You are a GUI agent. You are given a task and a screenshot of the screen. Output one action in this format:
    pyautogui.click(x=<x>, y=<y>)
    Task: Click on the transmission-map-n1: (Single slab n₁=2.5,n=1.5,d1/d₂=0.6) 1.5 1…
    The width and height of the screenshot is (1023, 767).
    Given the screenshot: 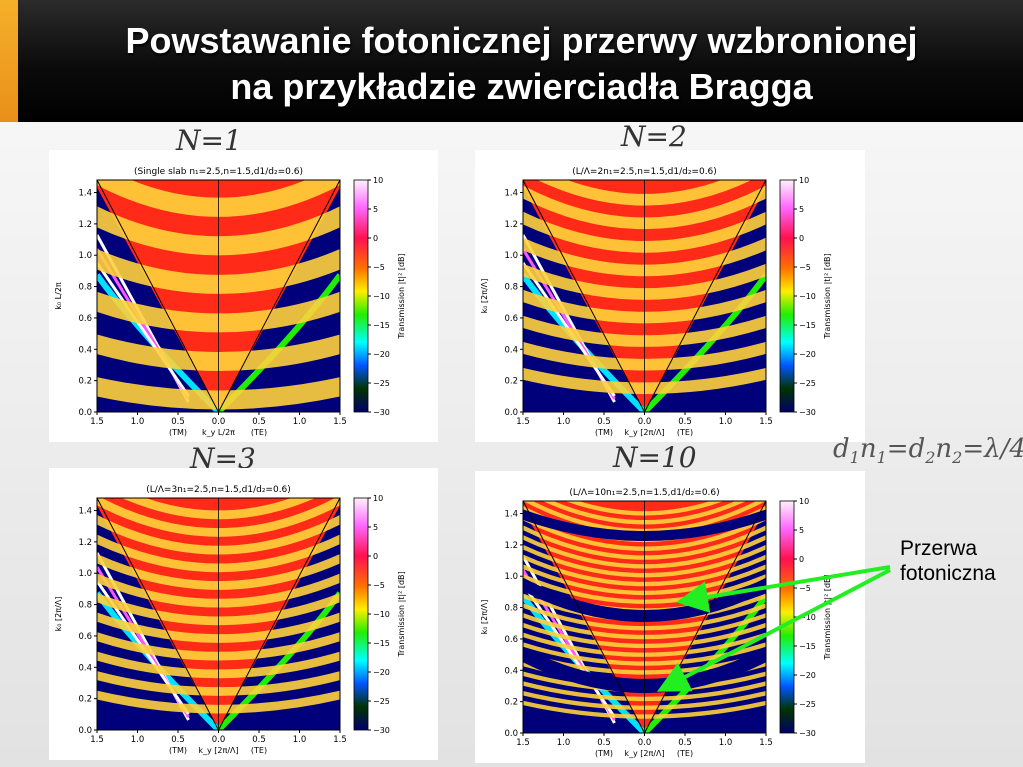 What is the action you would take?
    pyautogui.click(x=230, y=302)
    